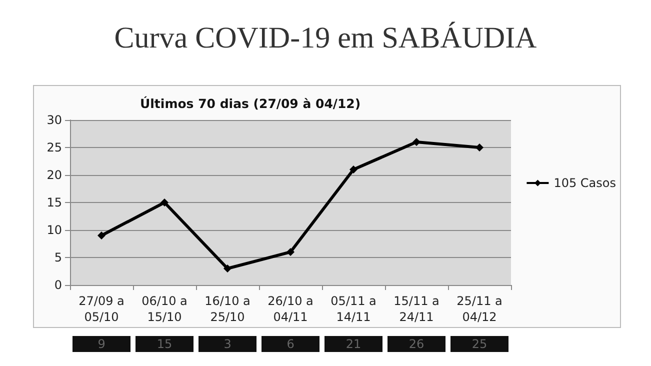 The height and width of the screenshot is (366, 651). What do you see at coordinates (354, 344) in the screenshot?
I see `data-label: 21` at bounding box center [354, 344].